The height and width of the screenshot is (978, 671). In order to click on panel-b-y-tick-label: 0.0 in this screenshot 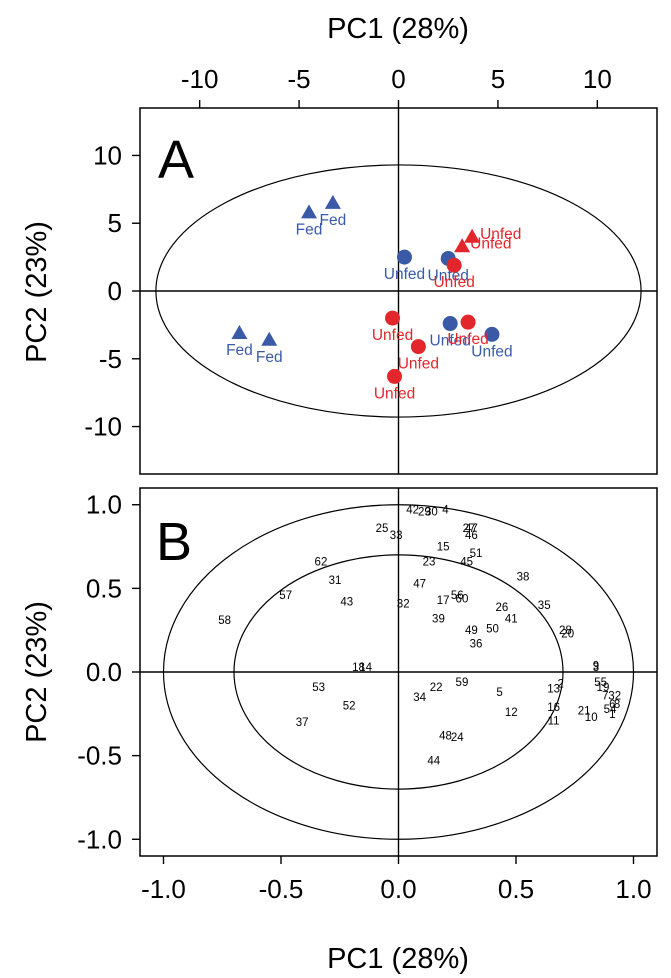, I will do `click(104, 672)`.